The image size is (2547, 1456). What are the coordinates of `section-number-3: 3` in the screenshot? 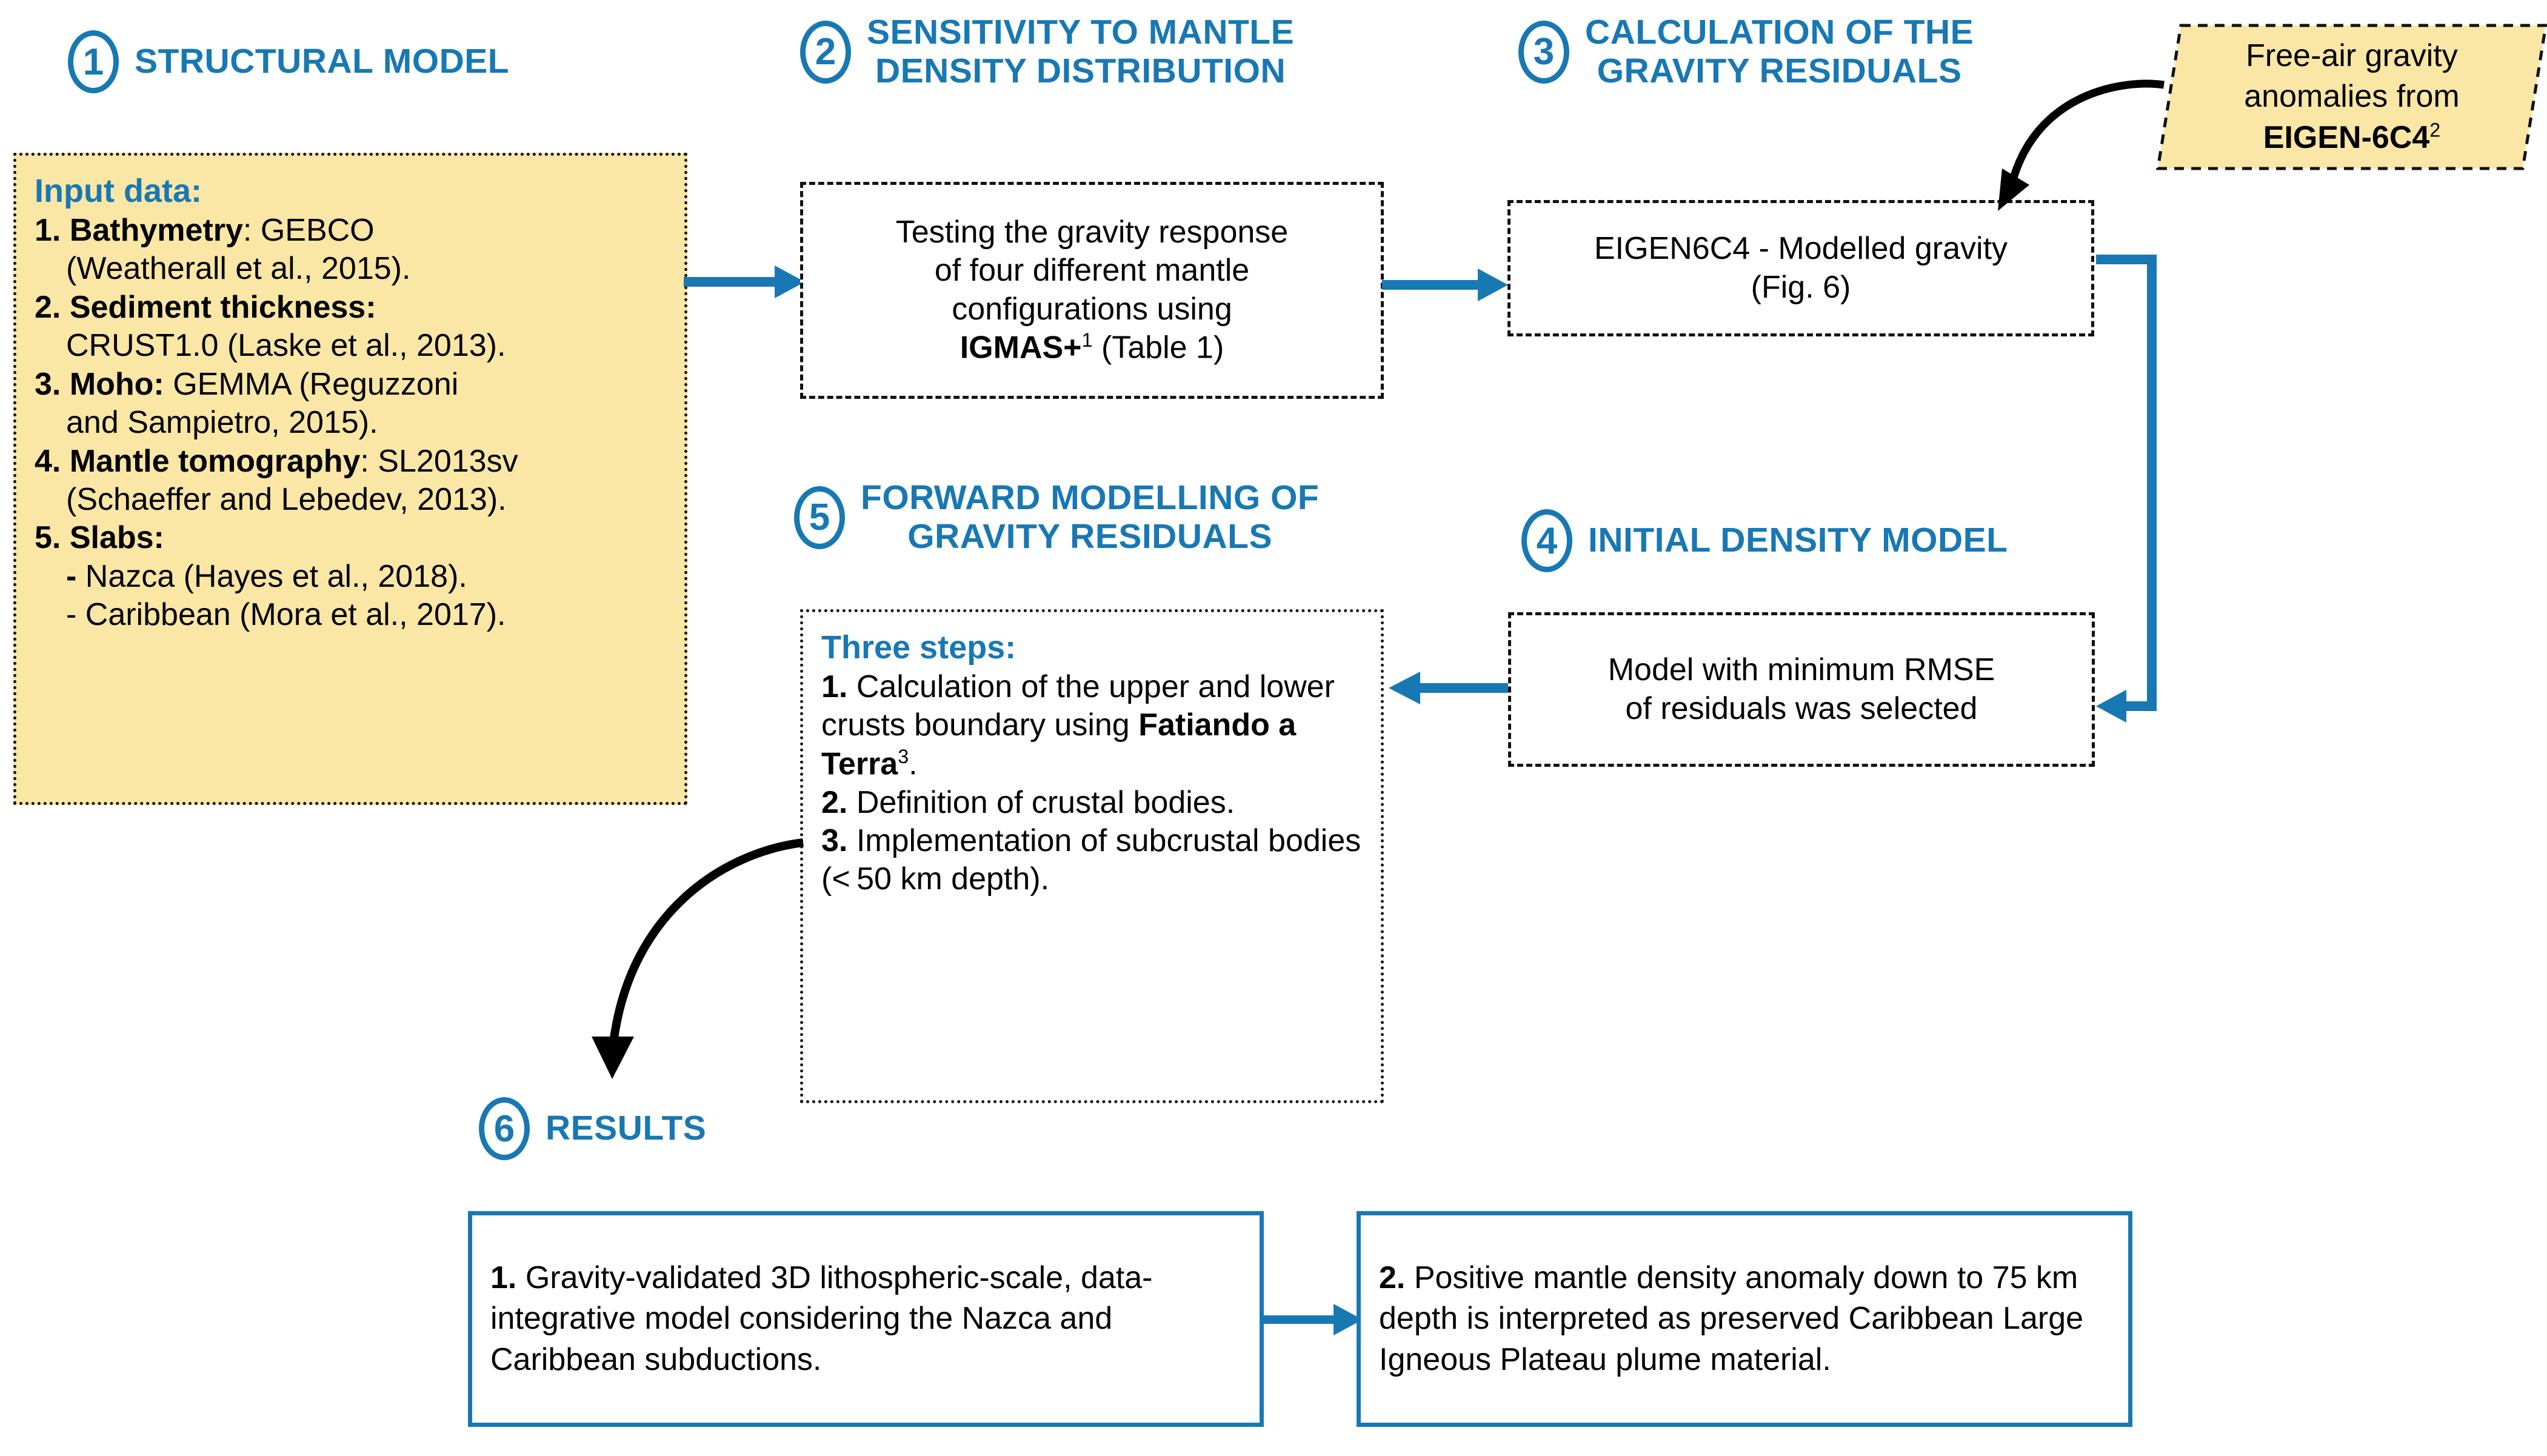 It's located at (1543, 52).